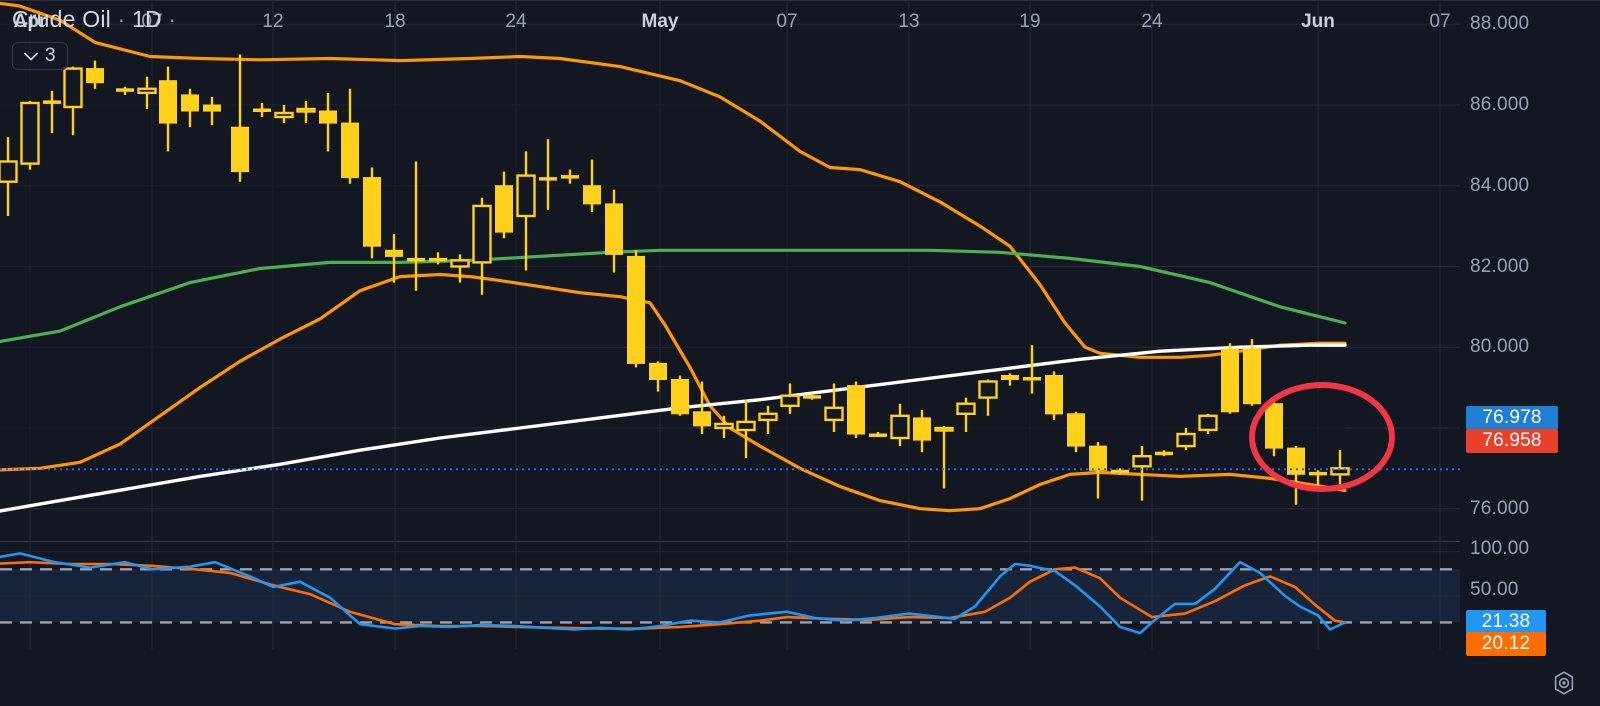  What do you see at coordinates (1512, 441) in the screenshot?
I see `price-badge-last: 76.958` at bounding box center [1512, 441].